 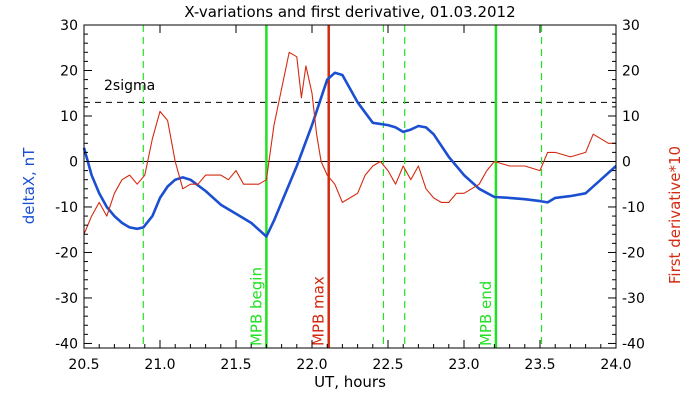 I want to click on marker-label-1: MPB max, so click(x=319, y=311).